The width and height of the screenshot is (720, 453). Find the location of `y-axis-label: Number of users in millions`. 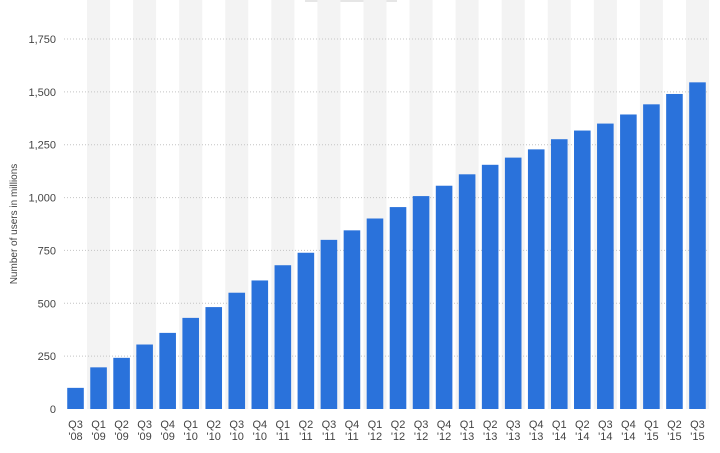

y-axis-label: Number of users in millions is located at coordinates (14, 224).